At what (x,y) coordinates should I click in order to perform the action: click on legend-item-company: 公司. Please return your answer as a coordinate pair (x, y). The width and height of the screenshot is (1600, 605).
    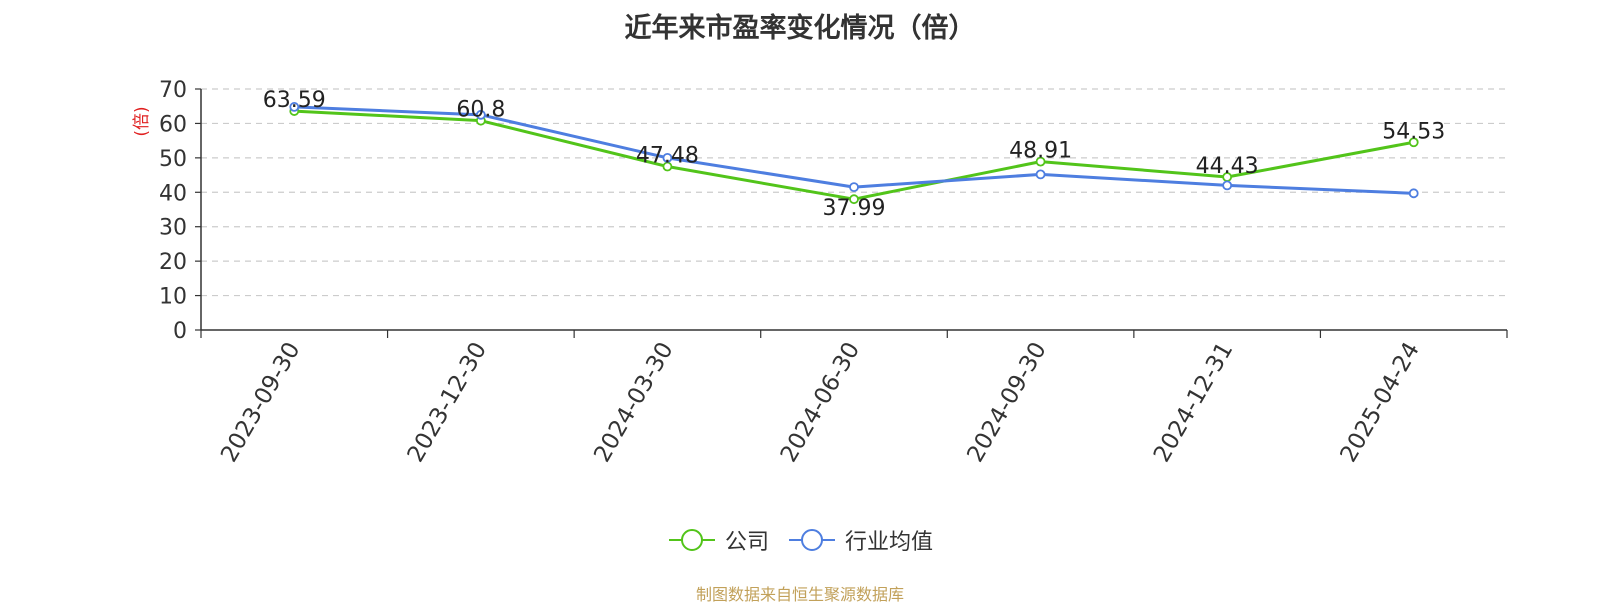
    Looking at the image, I should click on (718, 540).